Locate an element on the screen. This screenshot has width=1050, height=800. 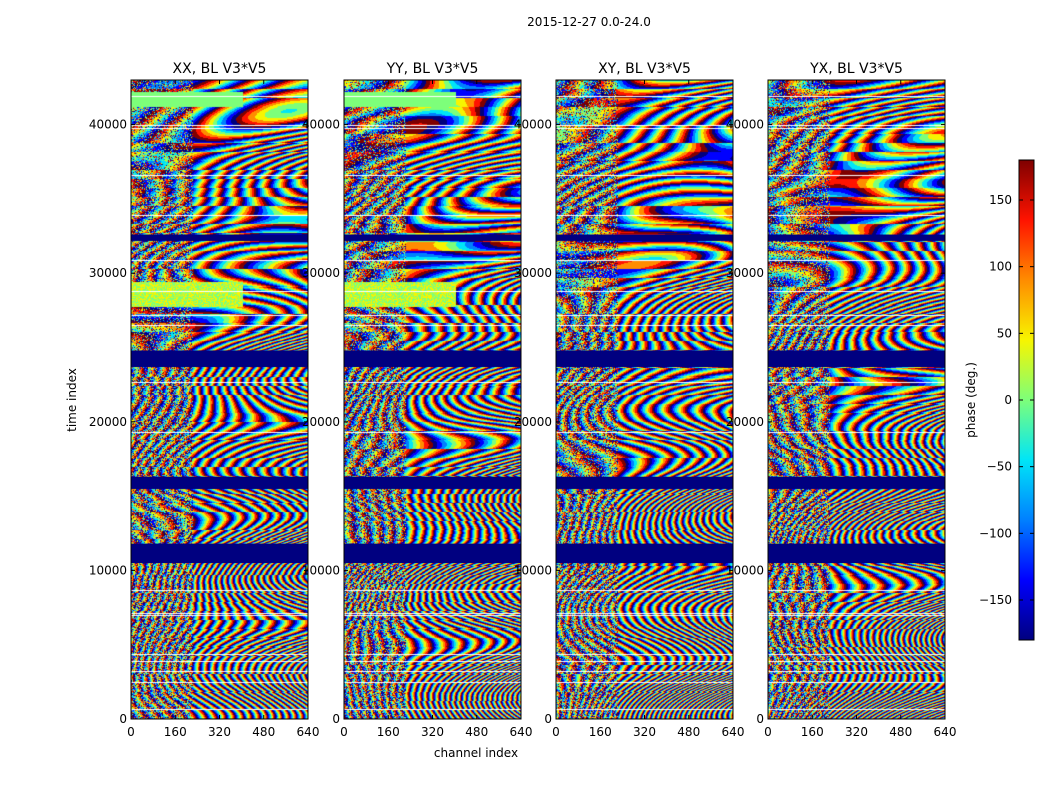
x-axis-label: channel index is located at coordinates (476, 753).